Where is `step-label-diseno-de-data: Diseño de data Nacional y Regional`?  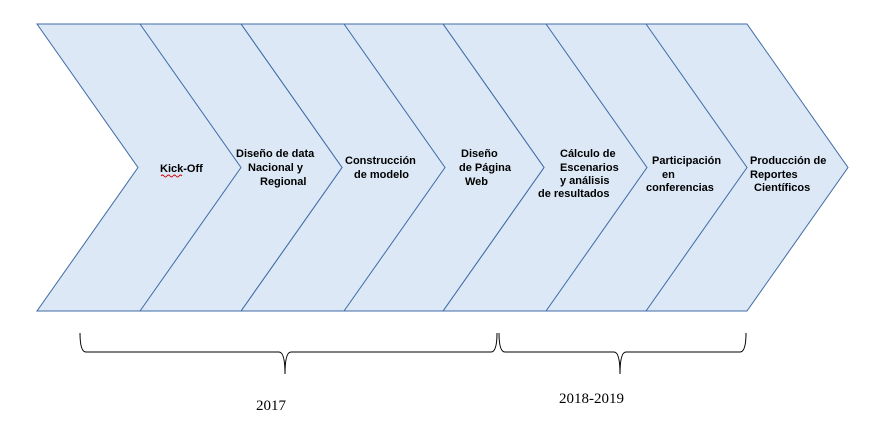 step-label-diseno-de-data: Diseño de data Nacional y Regional is located at coordinates (276, 168).